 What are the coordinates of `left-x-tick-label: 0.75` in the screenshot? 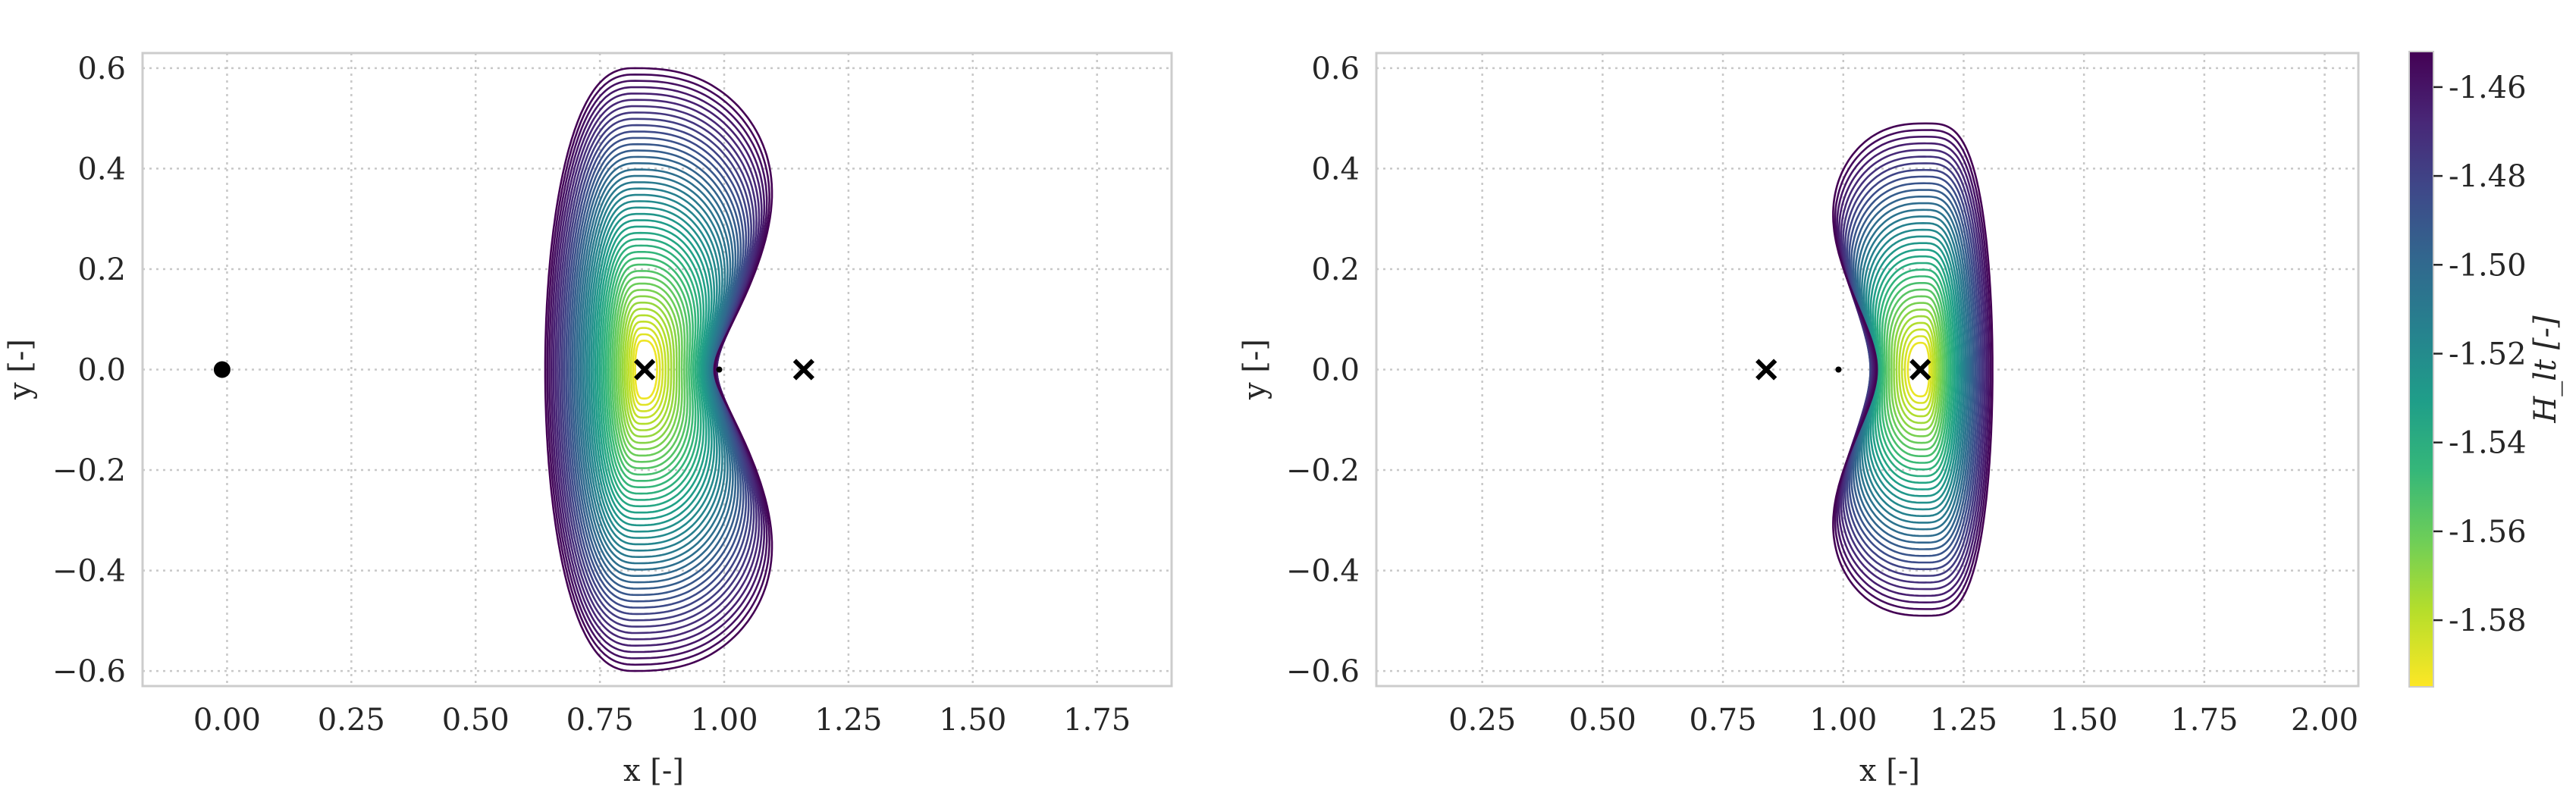 It's located at (600, 720).